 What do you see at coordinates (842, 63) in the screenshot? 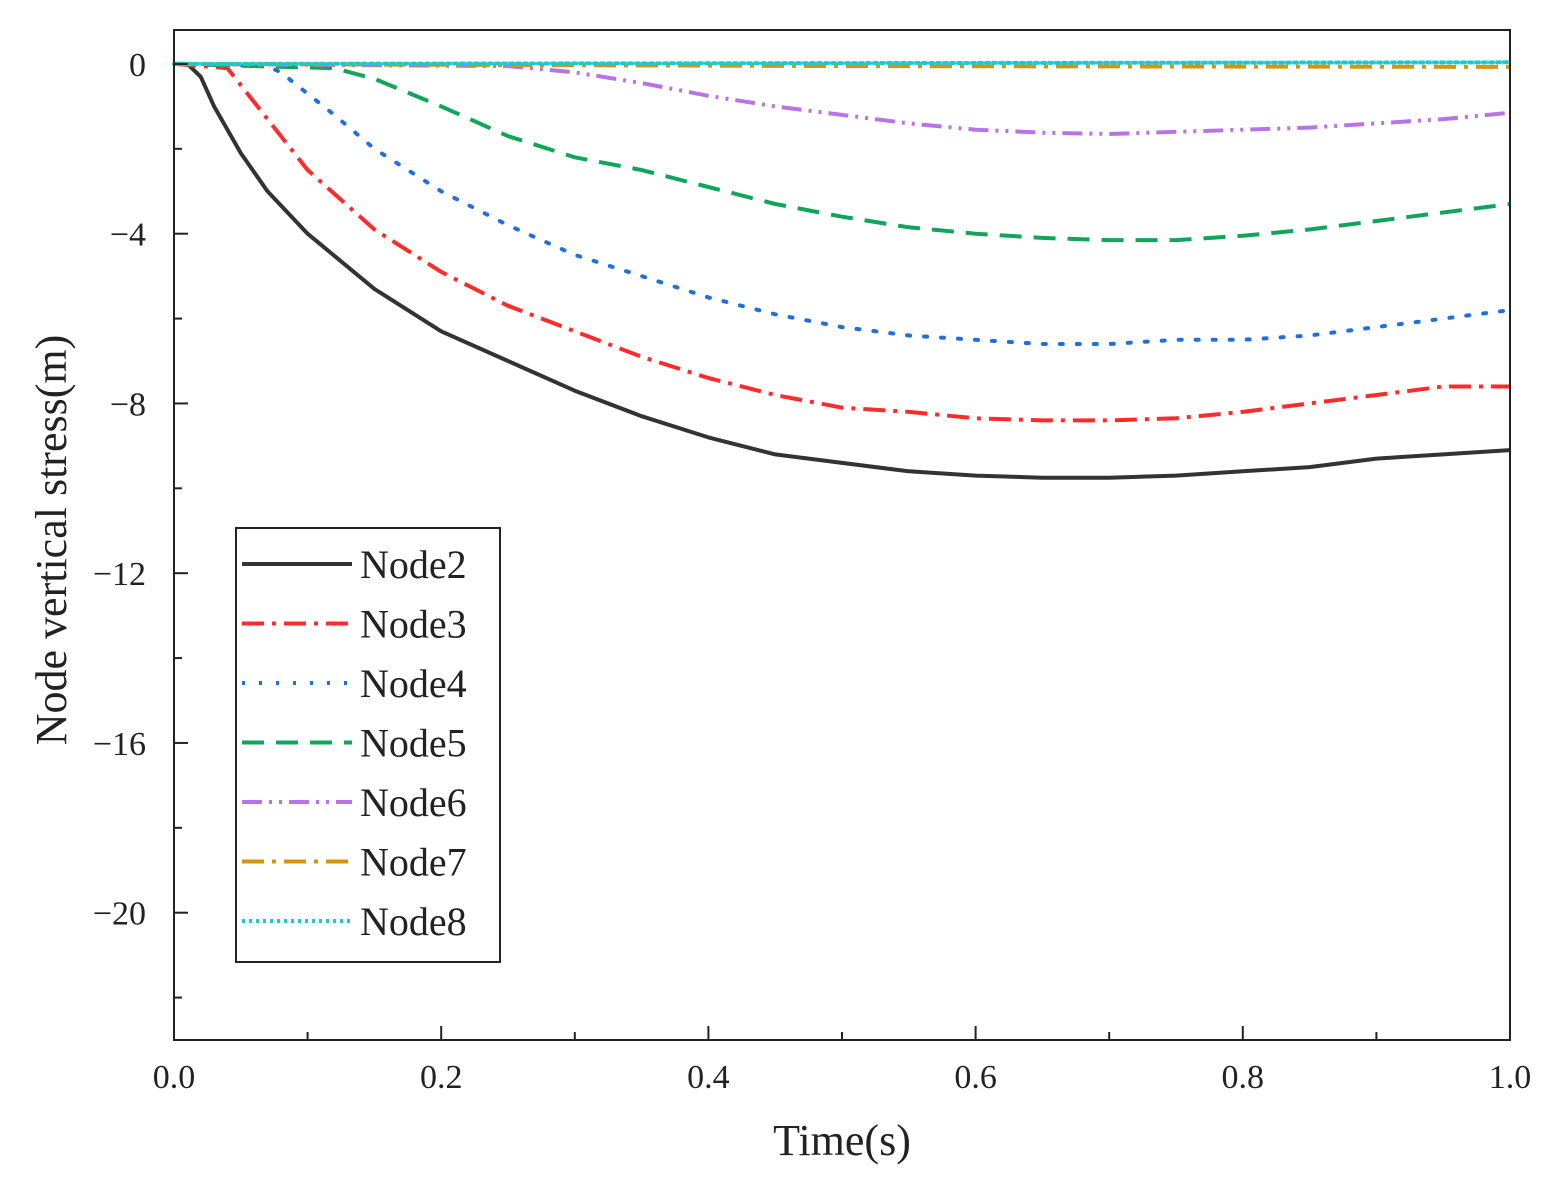
I see `series-line-node8` at bounding box center [842, 63].